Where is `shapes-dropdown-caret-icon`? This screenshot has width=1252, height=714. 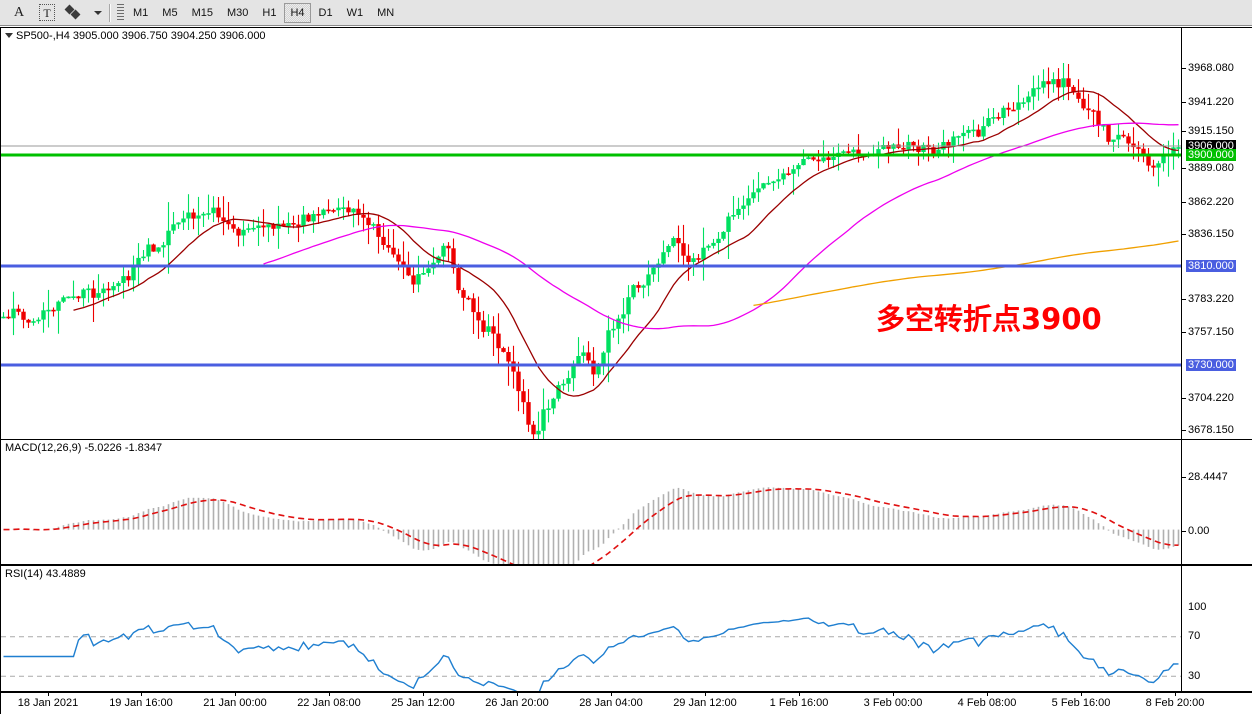
shapes-dropdown-caret-icon is located at coordinates (97, 13).